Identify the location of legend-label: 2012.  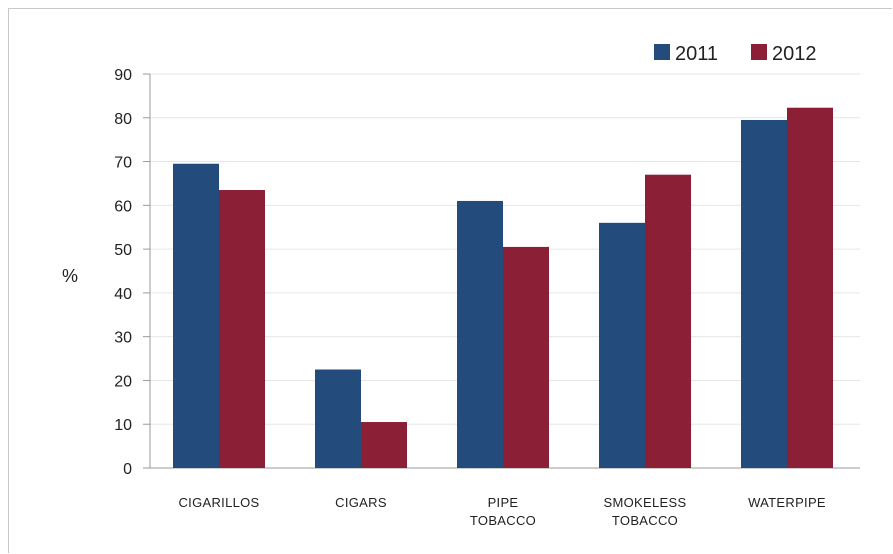
(794, 54).